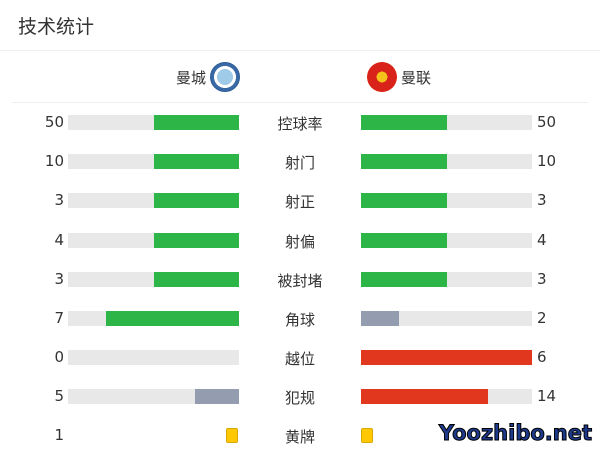 This screenshot has height=451, width=600. What do you see at coordinates (547, 396) in the screenshot?
I see `away-value: 14` at bounding box center [547, 396].